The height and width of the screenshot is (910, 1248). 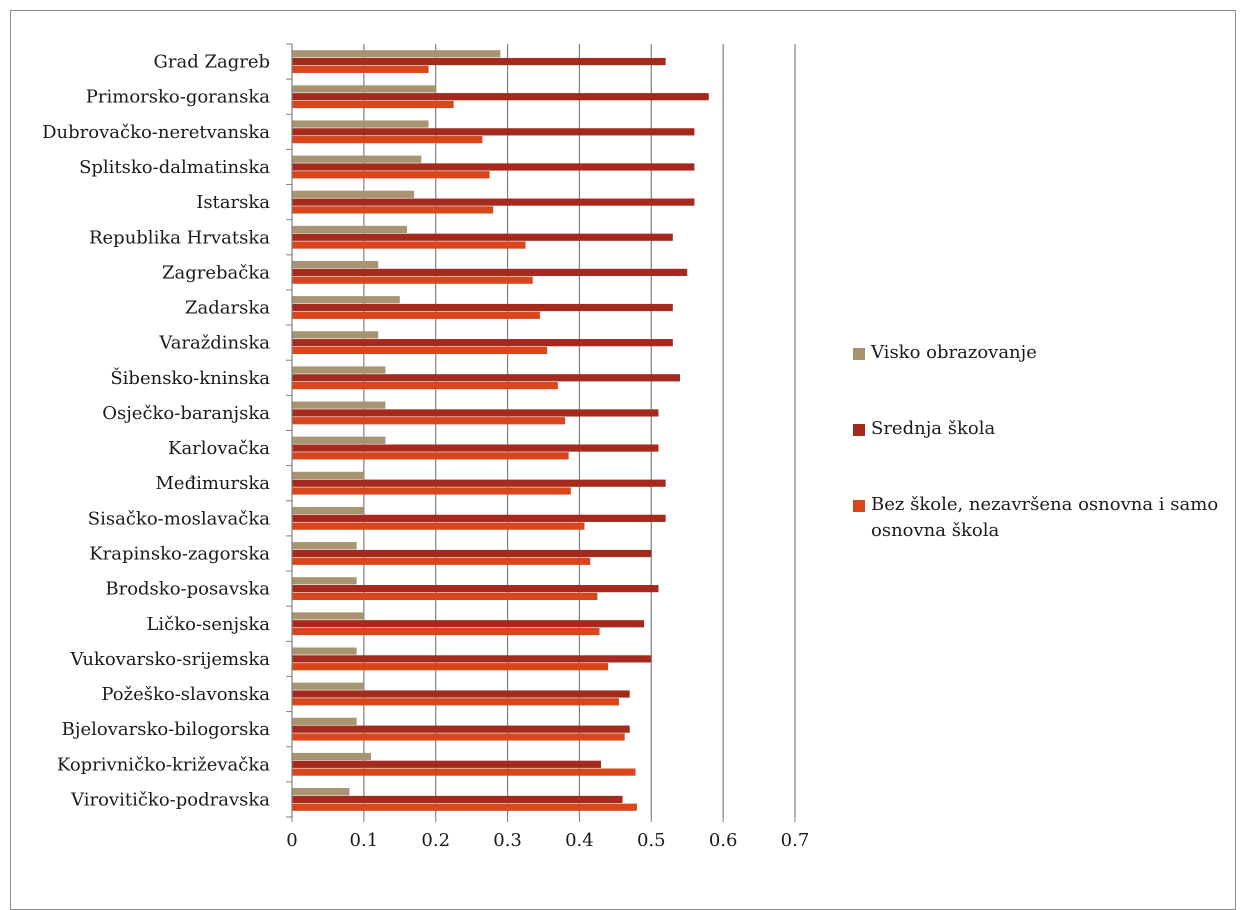 I want to click on category-label: Ličko-senjska, so click(x=208, y=624).